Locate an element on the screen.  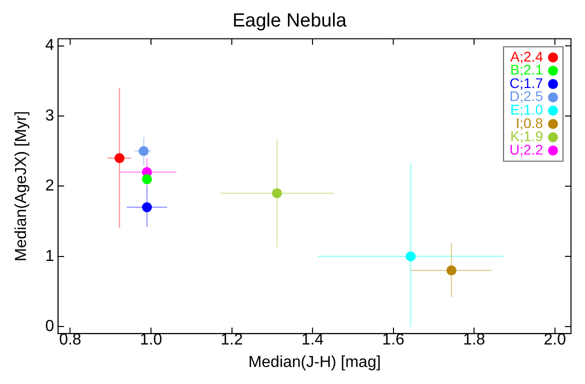
legend-label: A;2.4 is located at coordinates (527, 56).